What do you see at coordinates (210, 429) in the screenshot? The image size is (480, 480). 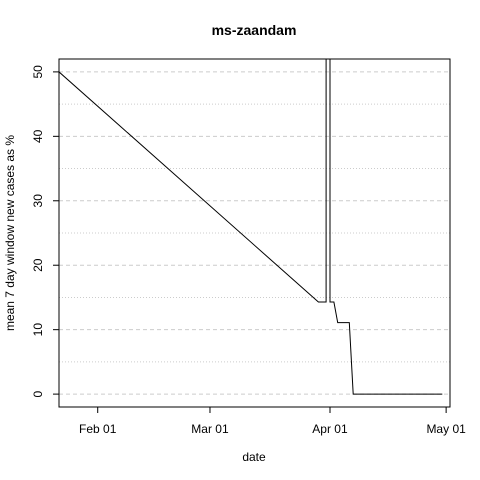 I see `x-tick-label: Mar 01` at bounding box center [210, 429].